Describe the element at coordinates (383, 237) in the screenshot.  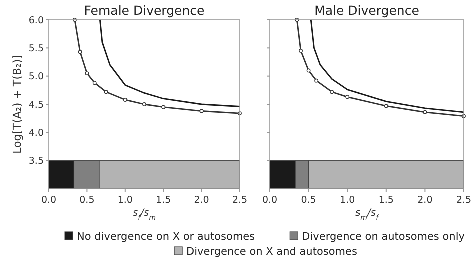
I see `legend-label: Divergence on autosomes only` at that location.